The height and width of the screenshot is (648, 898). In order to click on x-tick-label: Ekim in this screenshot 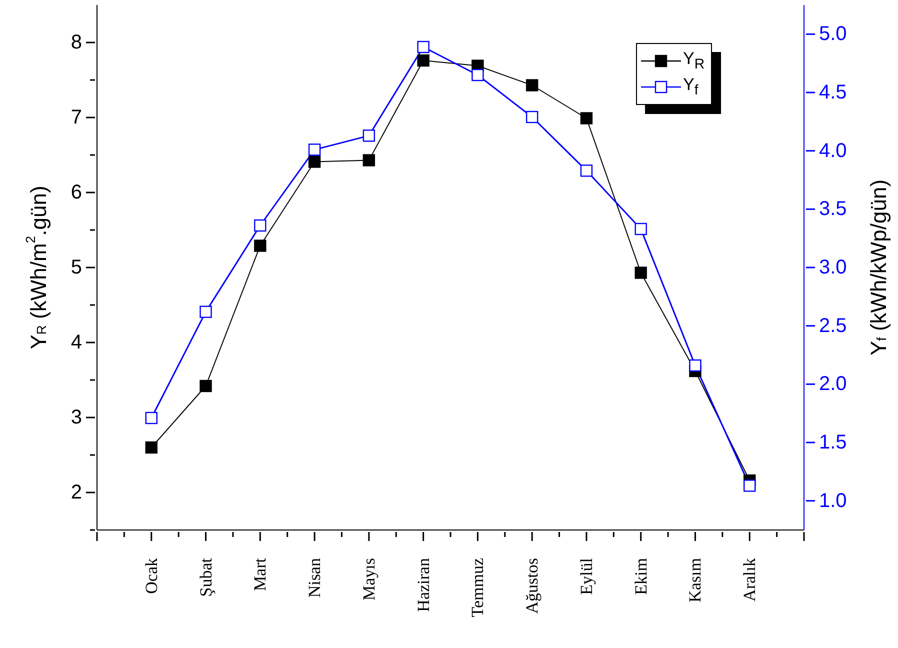, I will do `click(640, 576)`.